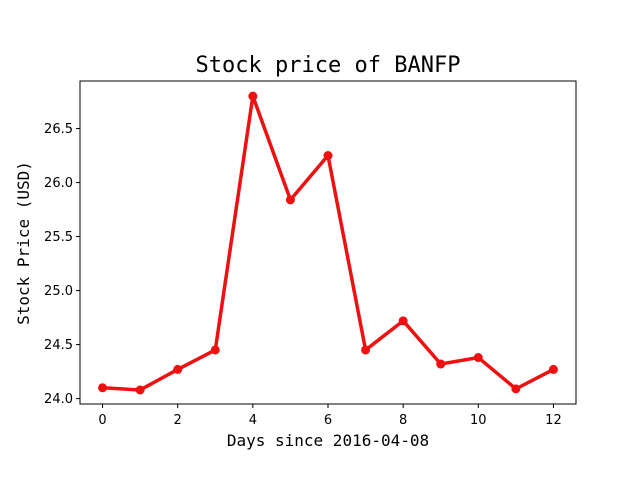 The width and height of the screenshot is (640, 485). Describe the element at coordinates (58, 237) in the screenshot. I see `y-tick-label: 25.5` at that location.